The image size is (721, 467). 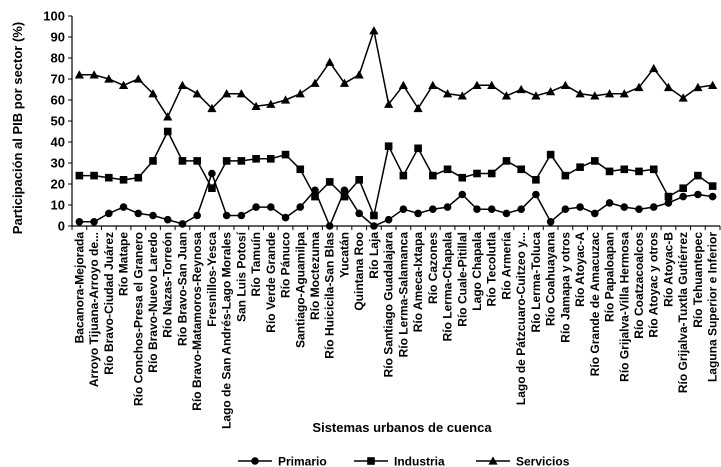 I want to click on x-category-label: Quintana Roo, so click(x=359, y=271).